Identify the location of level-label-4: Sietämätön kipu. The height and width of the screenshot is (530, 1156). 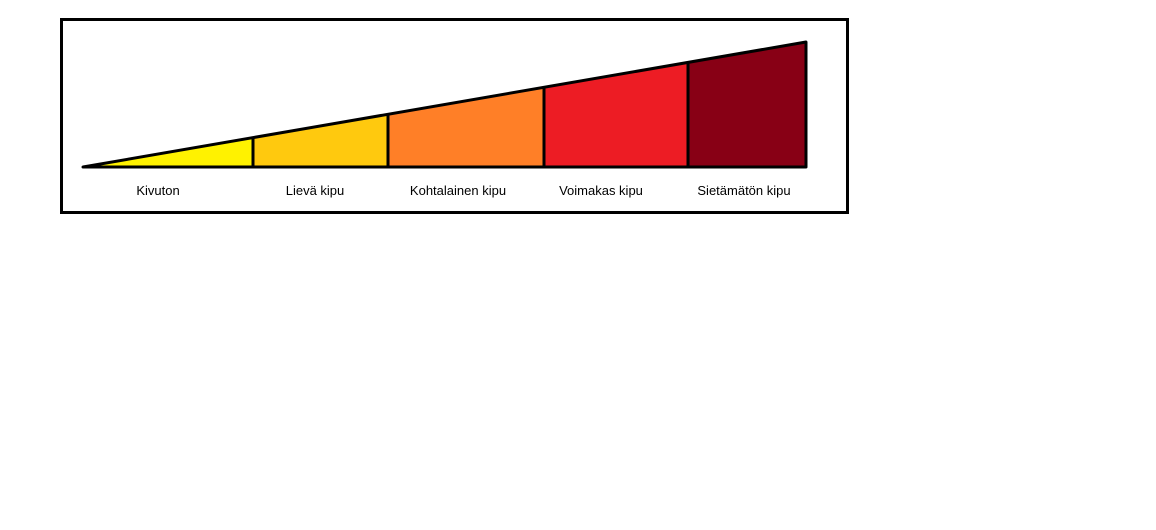
(744, 190).